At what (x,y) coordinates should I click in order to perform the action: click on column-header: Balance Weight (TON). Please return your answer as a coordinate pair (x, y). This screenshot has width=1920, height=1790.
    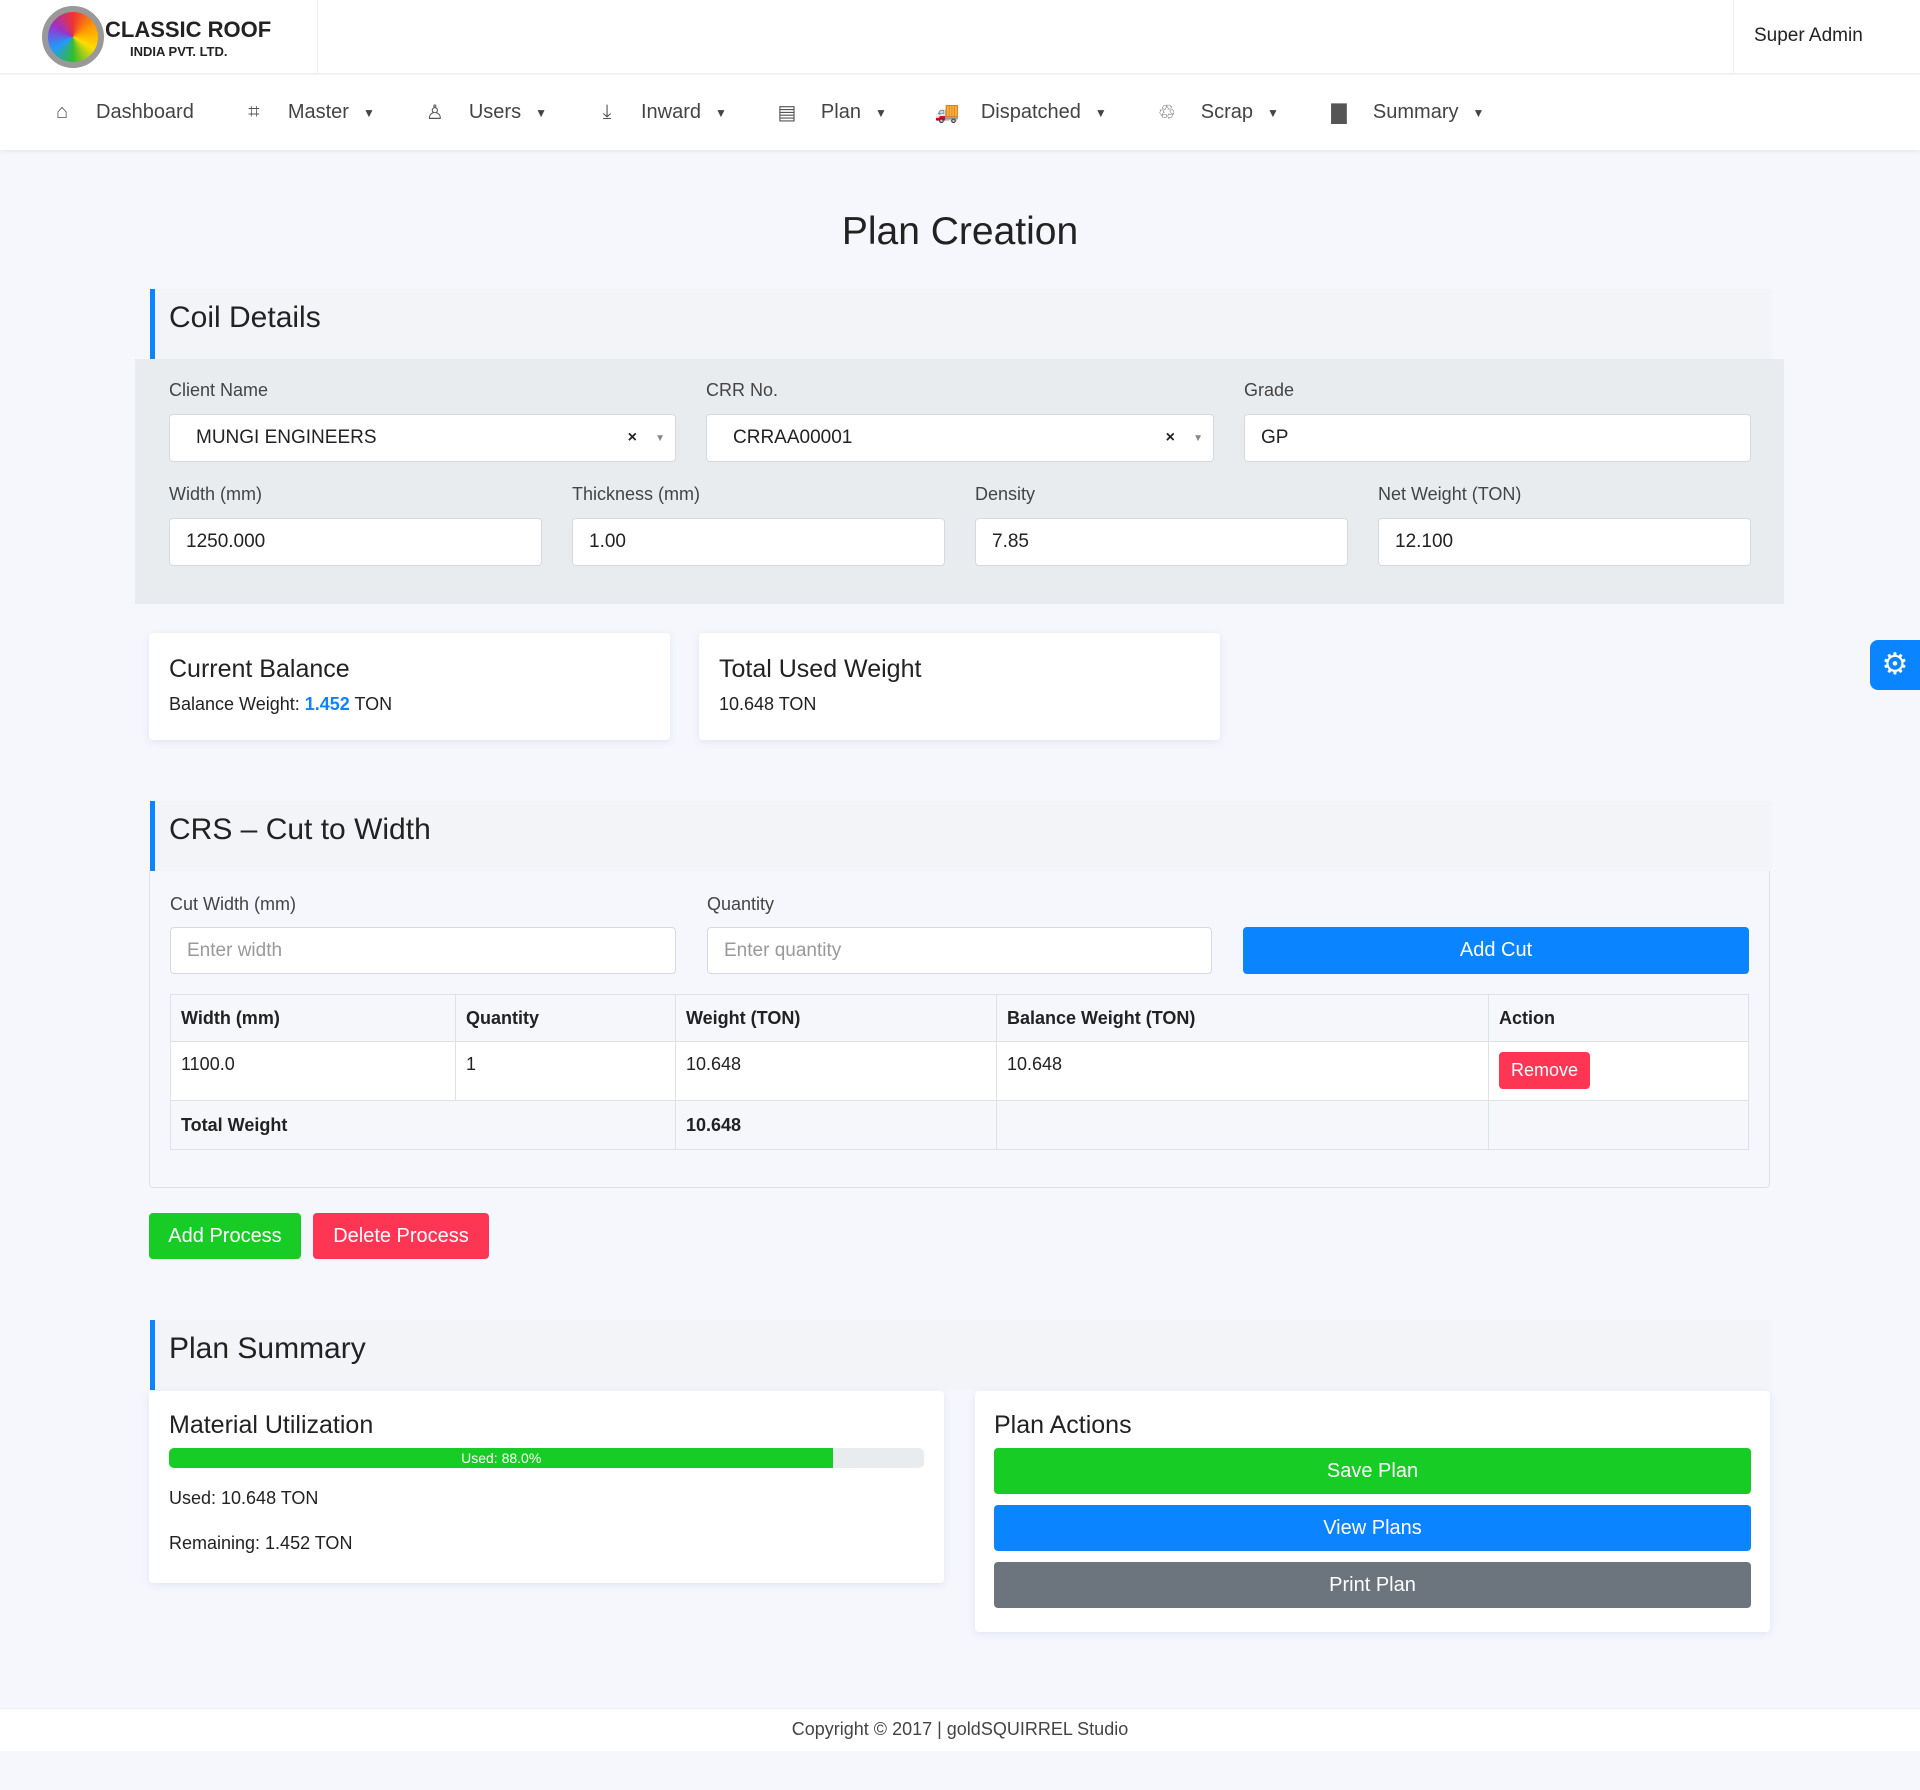
    Looking at the image, I should click on (1242, 1018).